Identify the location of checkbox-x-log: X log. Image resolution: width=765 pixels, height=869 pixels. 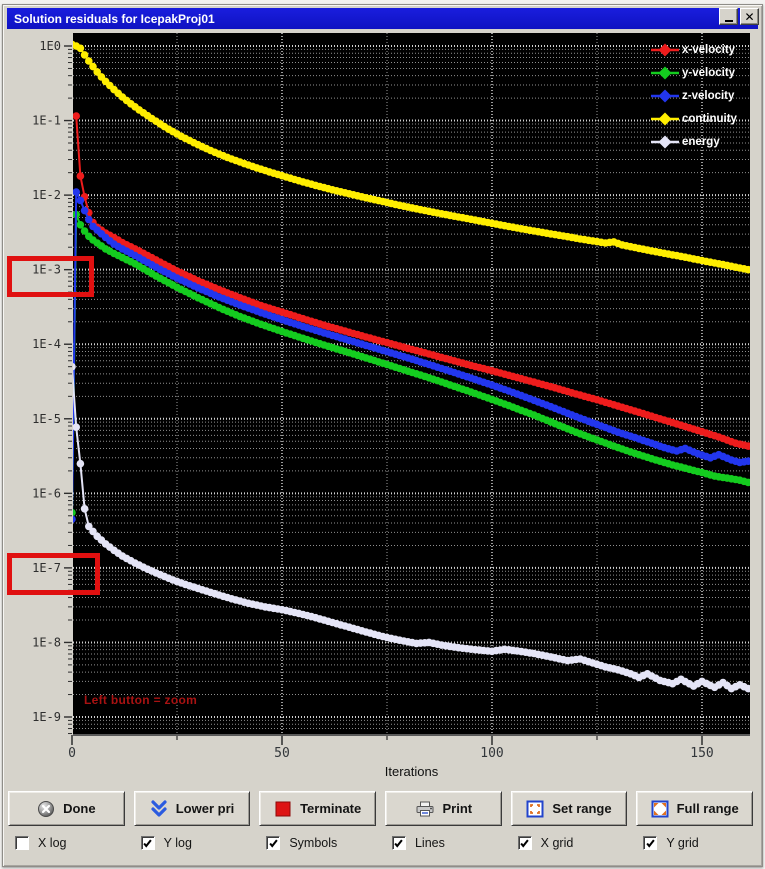
(66, 843).